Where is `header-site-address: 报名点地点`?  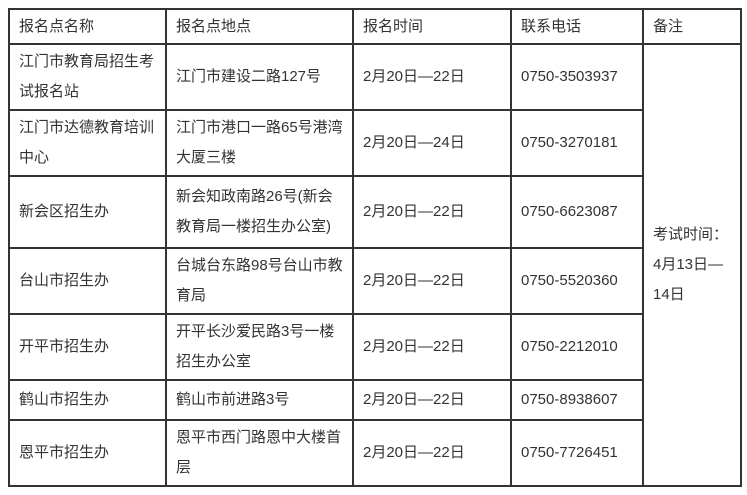 header-site-address: 报名点地点 is located at coordinates (259, 26).